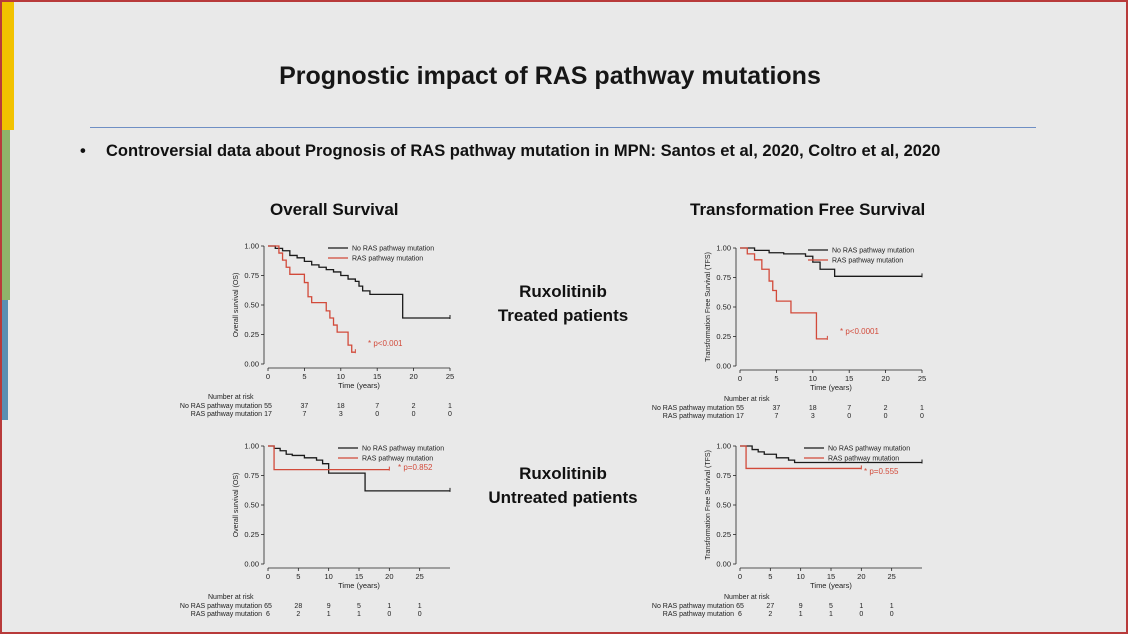  I want to click on p-value-label: * p<0.001, so click(385, 343).